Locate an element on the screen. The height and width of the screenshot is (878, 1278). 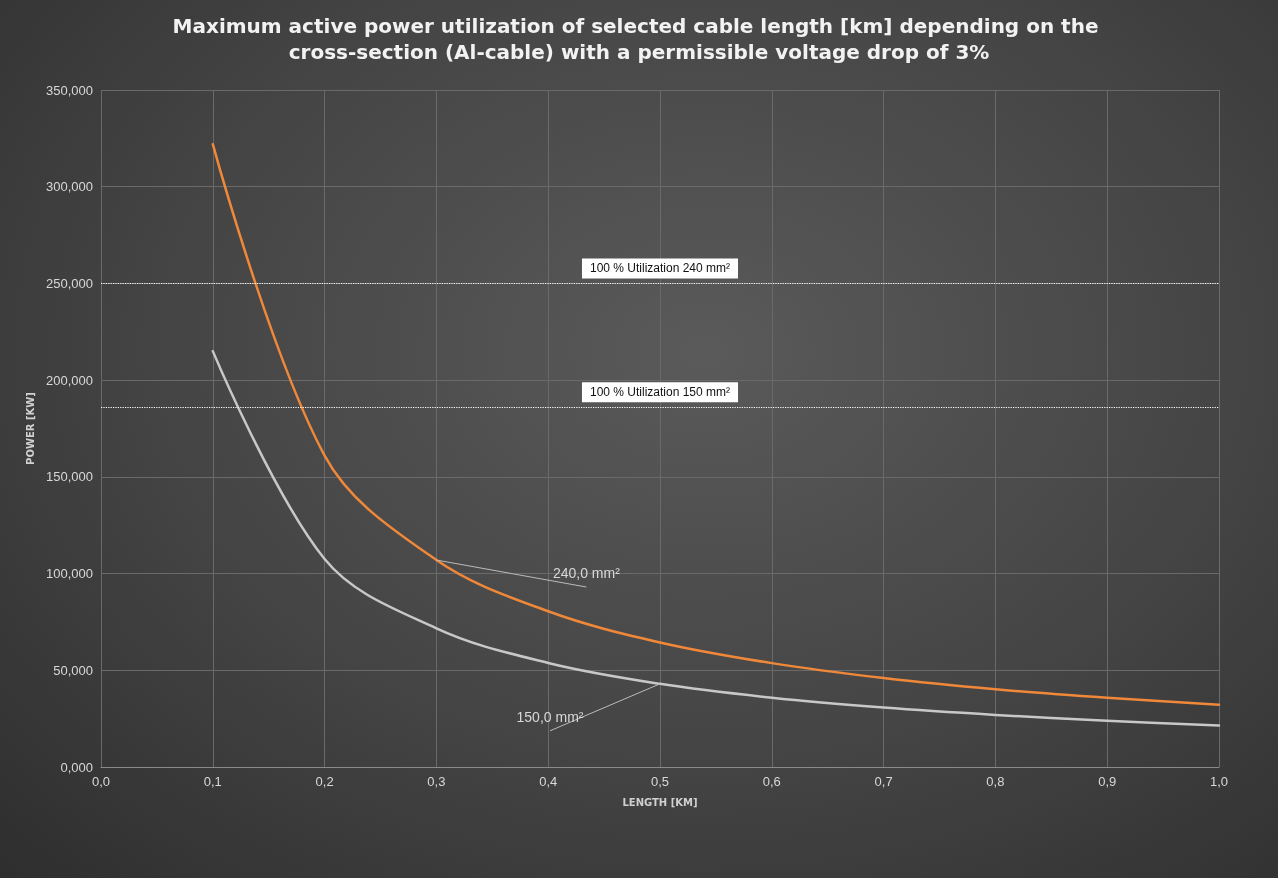
y-tick-label: 300,000 is located at coordinates (69, 187).